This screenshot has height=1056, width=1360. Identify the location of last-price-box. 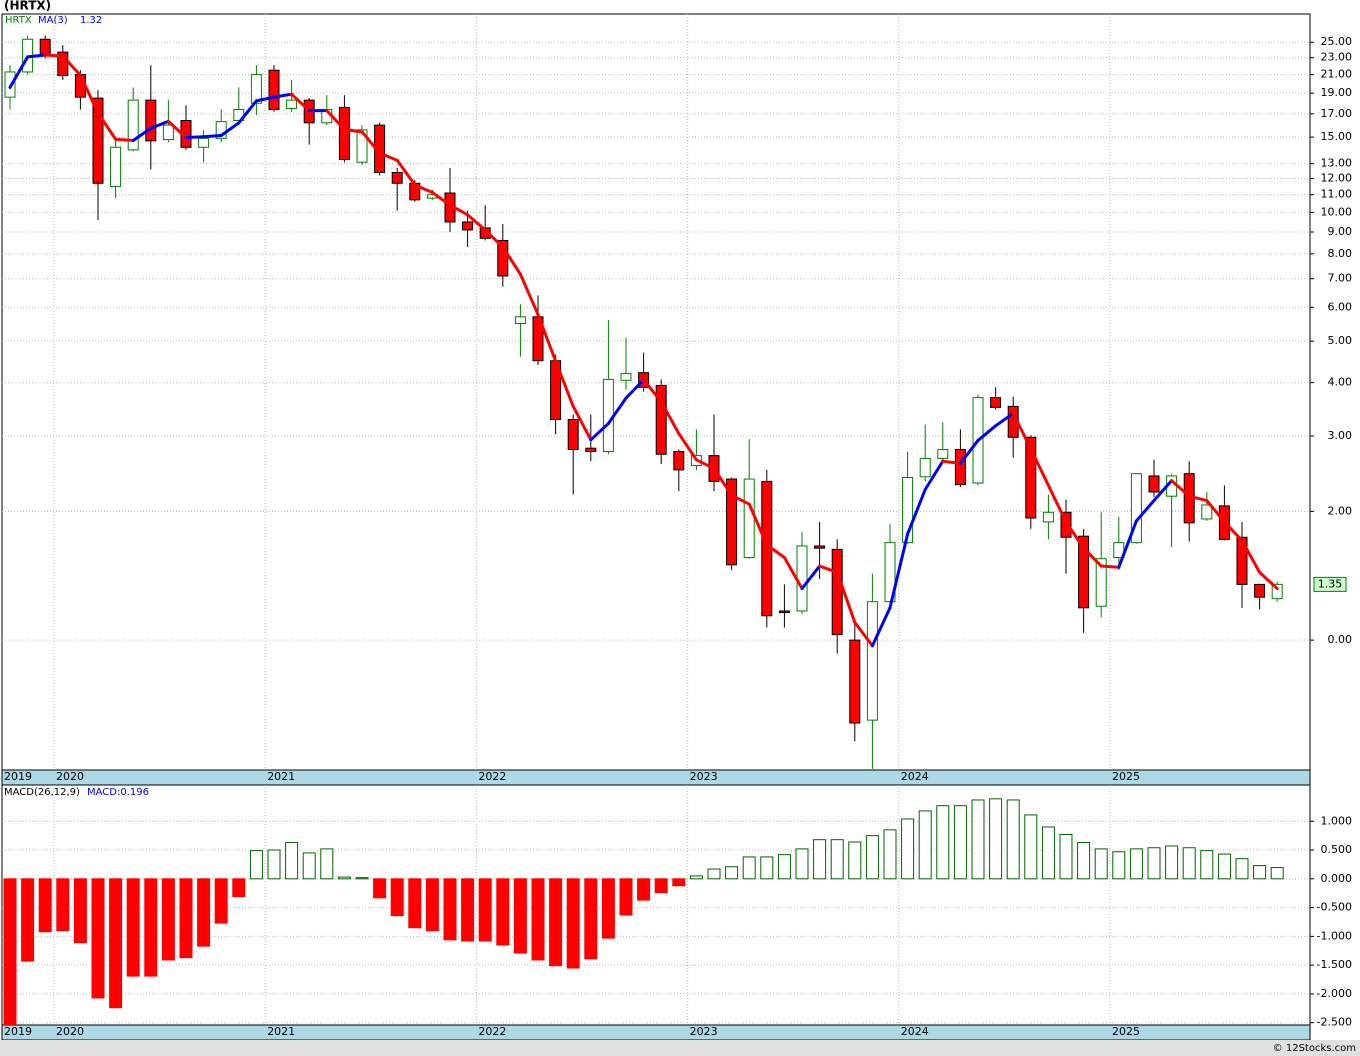
(1330, 584).